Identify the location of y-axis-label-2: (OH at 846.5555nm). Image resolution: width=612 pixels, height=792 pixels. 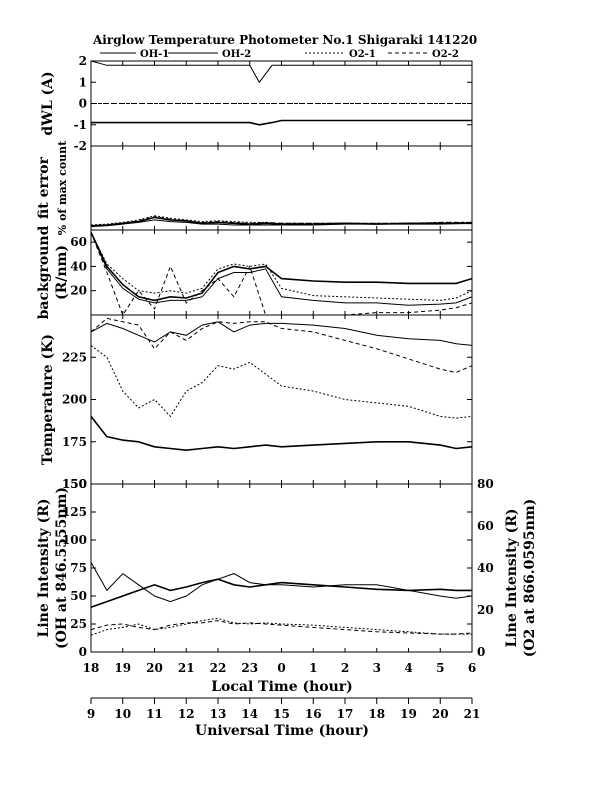
(62, 568).